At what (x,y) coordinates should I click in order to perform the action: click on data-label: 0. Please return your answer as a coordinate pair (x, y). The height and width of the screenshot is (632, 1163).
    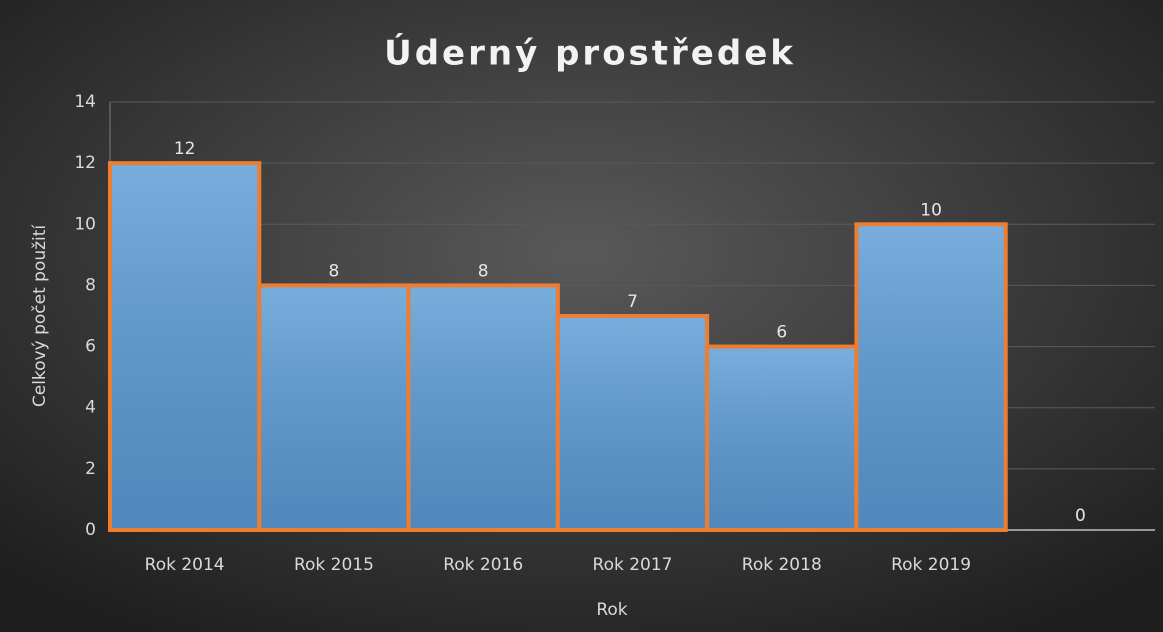
    Looking at the image, I should click on (1080, 516).